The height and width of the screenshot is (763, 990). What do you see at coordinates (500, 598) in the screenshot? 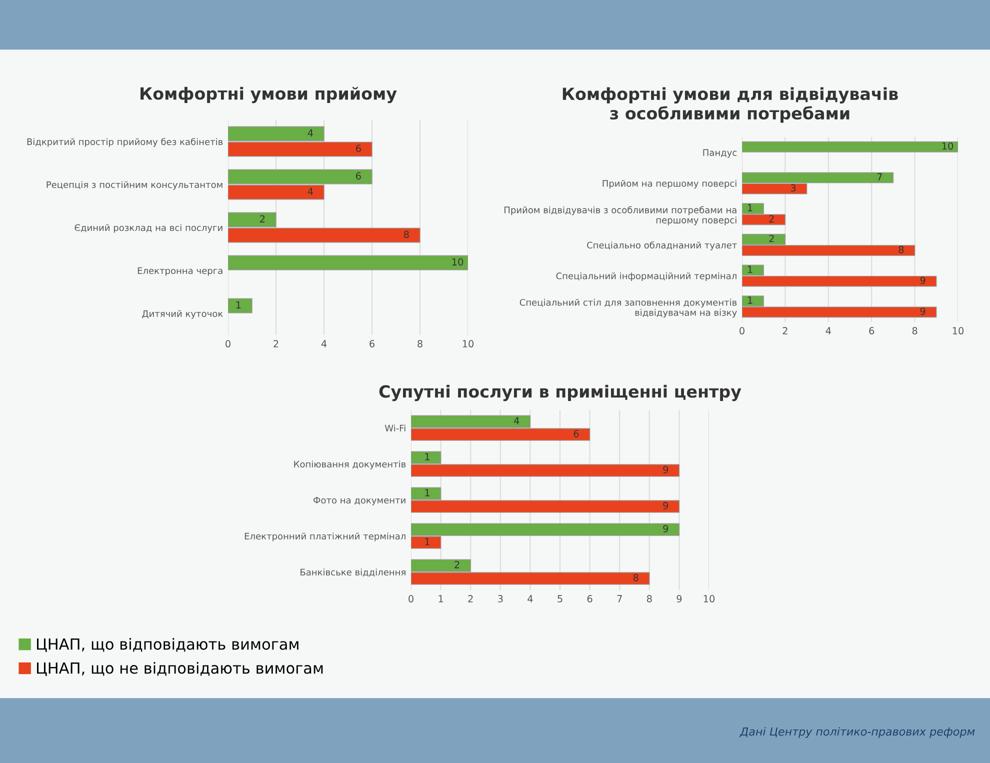
I see `x-tick-label: 3` at bounding box center [500, 598].